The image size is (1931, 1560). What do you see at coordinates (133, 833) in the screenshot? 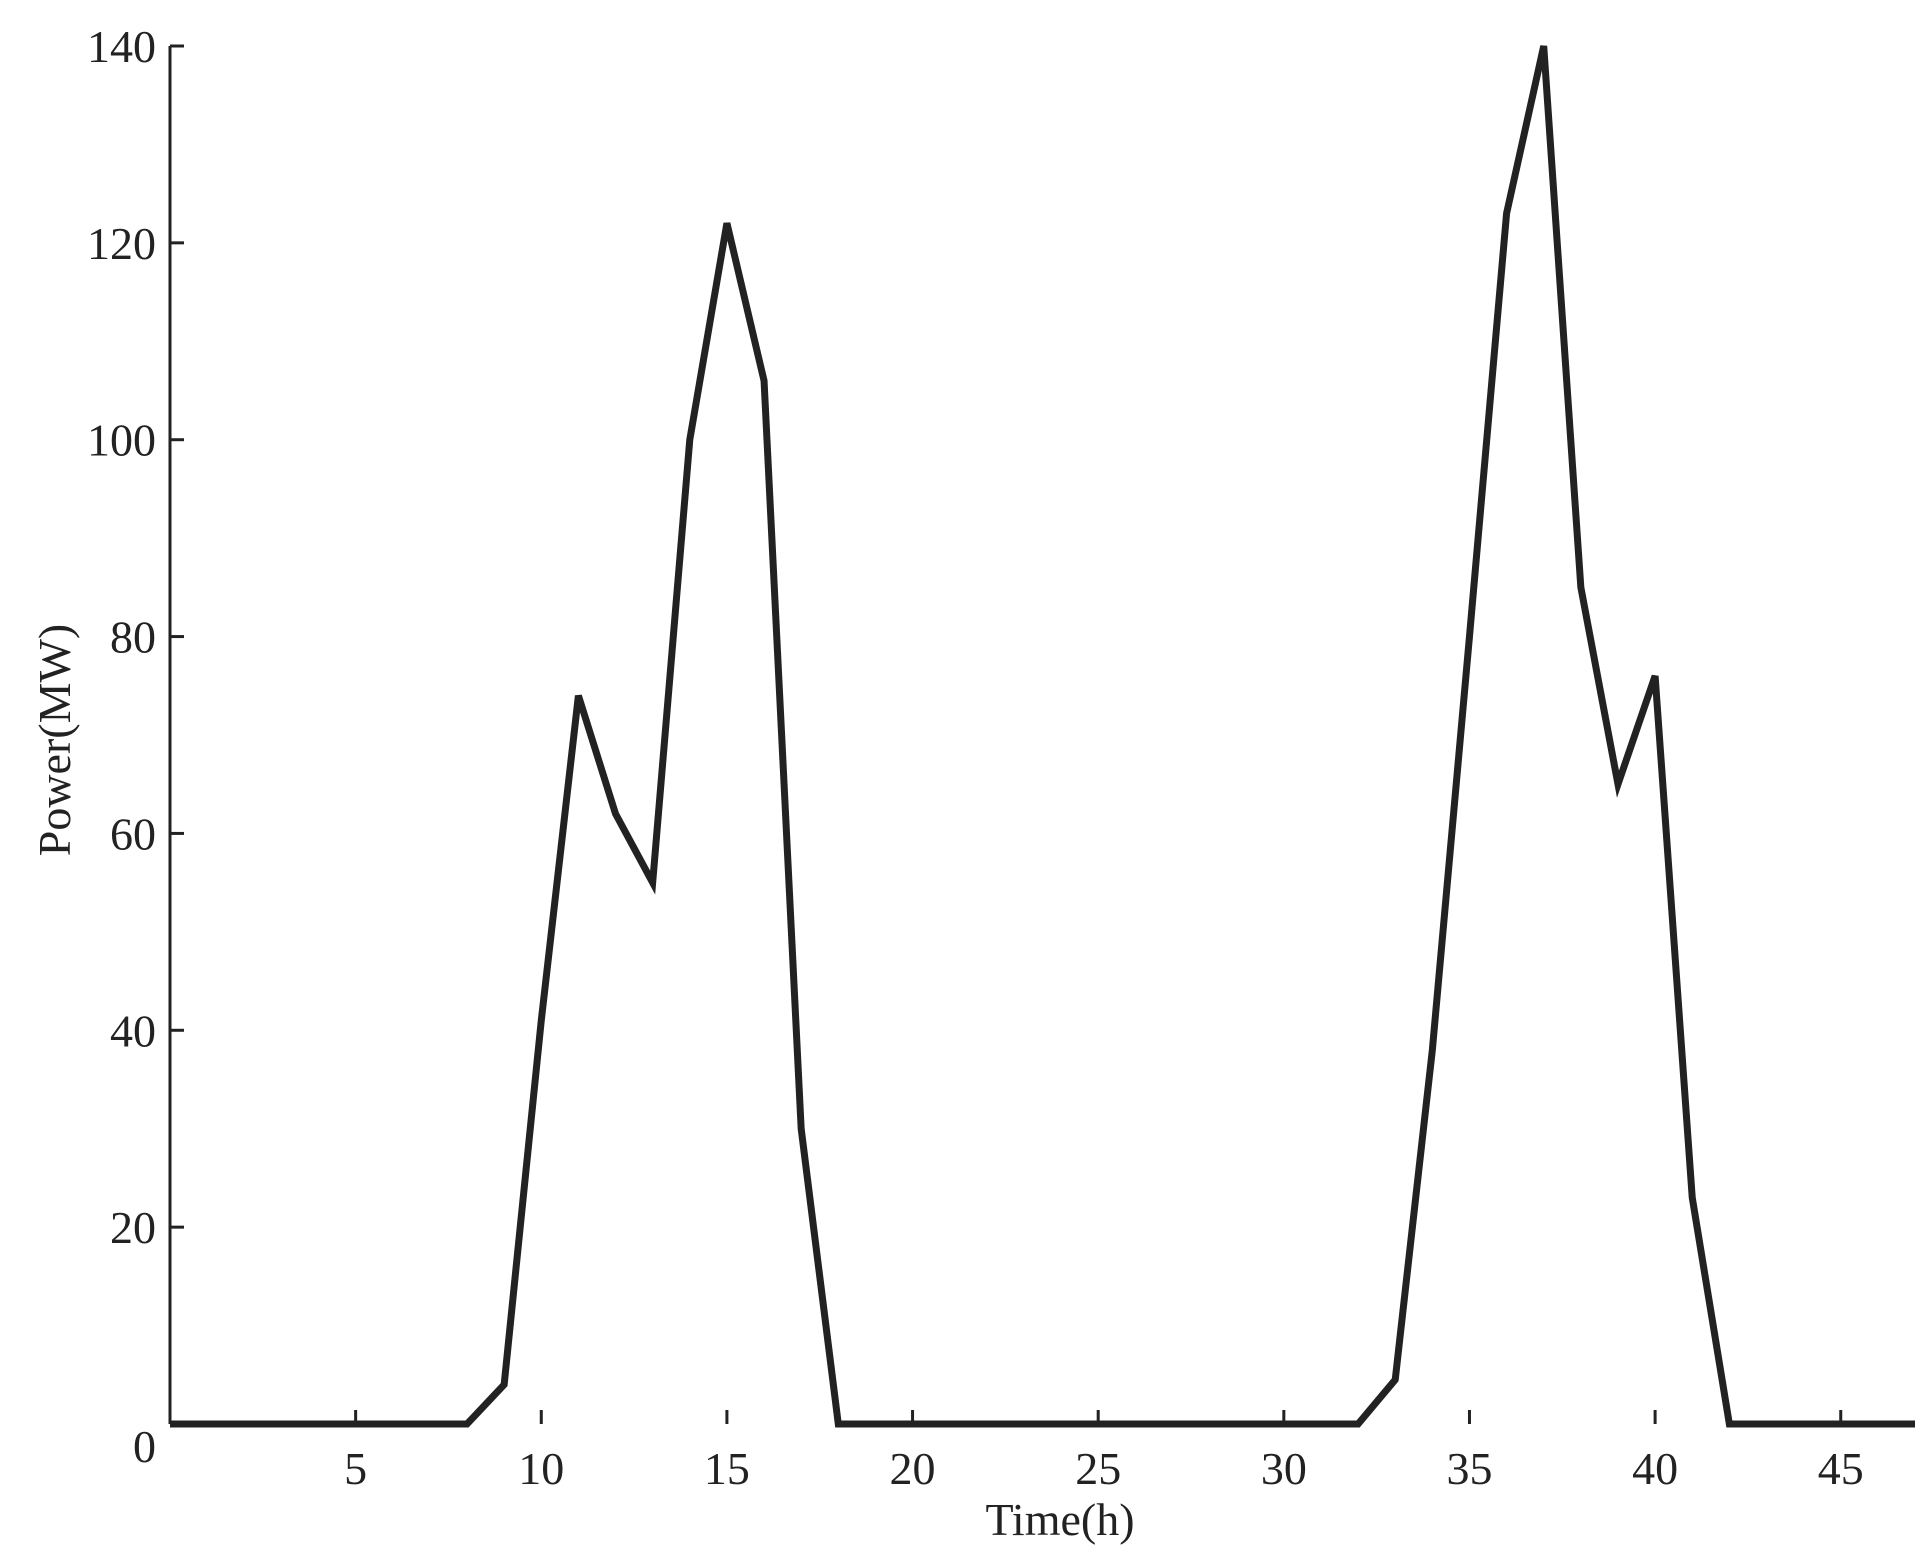
I see `y-tick-label: 60` at bounding box center [133, 833].